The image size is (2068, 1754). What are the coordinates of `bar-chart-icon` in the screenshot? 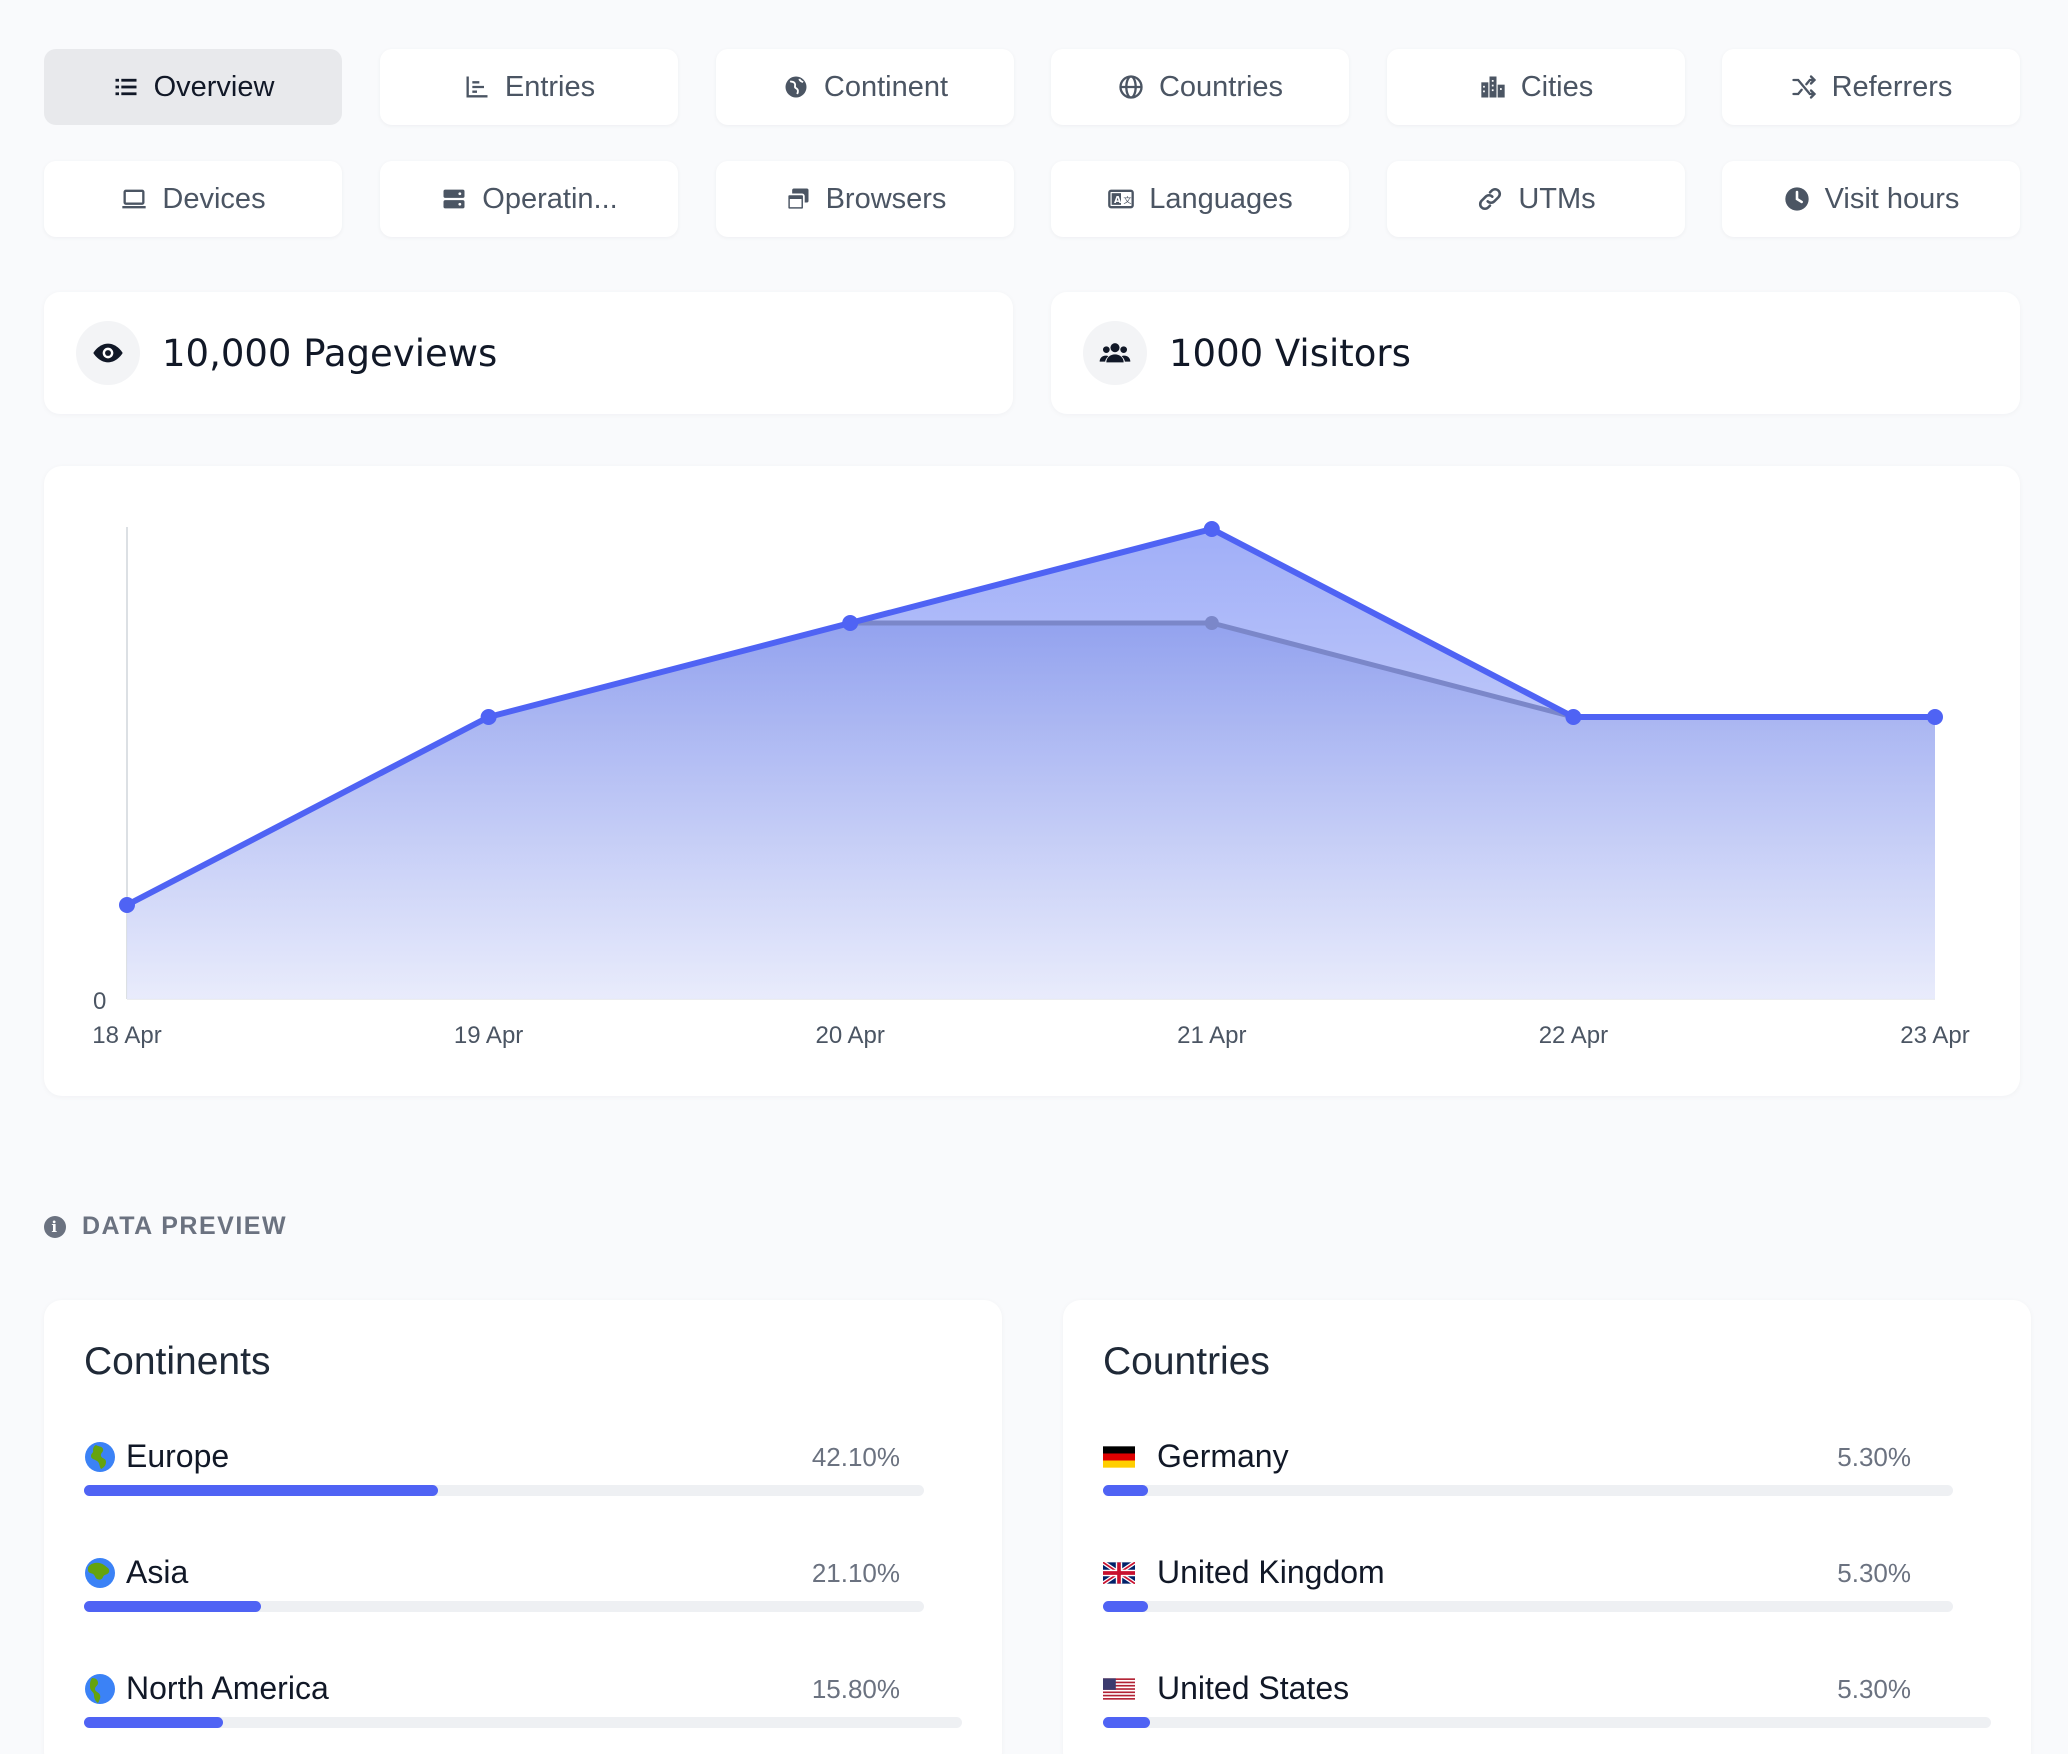 It's located at (477, 87).